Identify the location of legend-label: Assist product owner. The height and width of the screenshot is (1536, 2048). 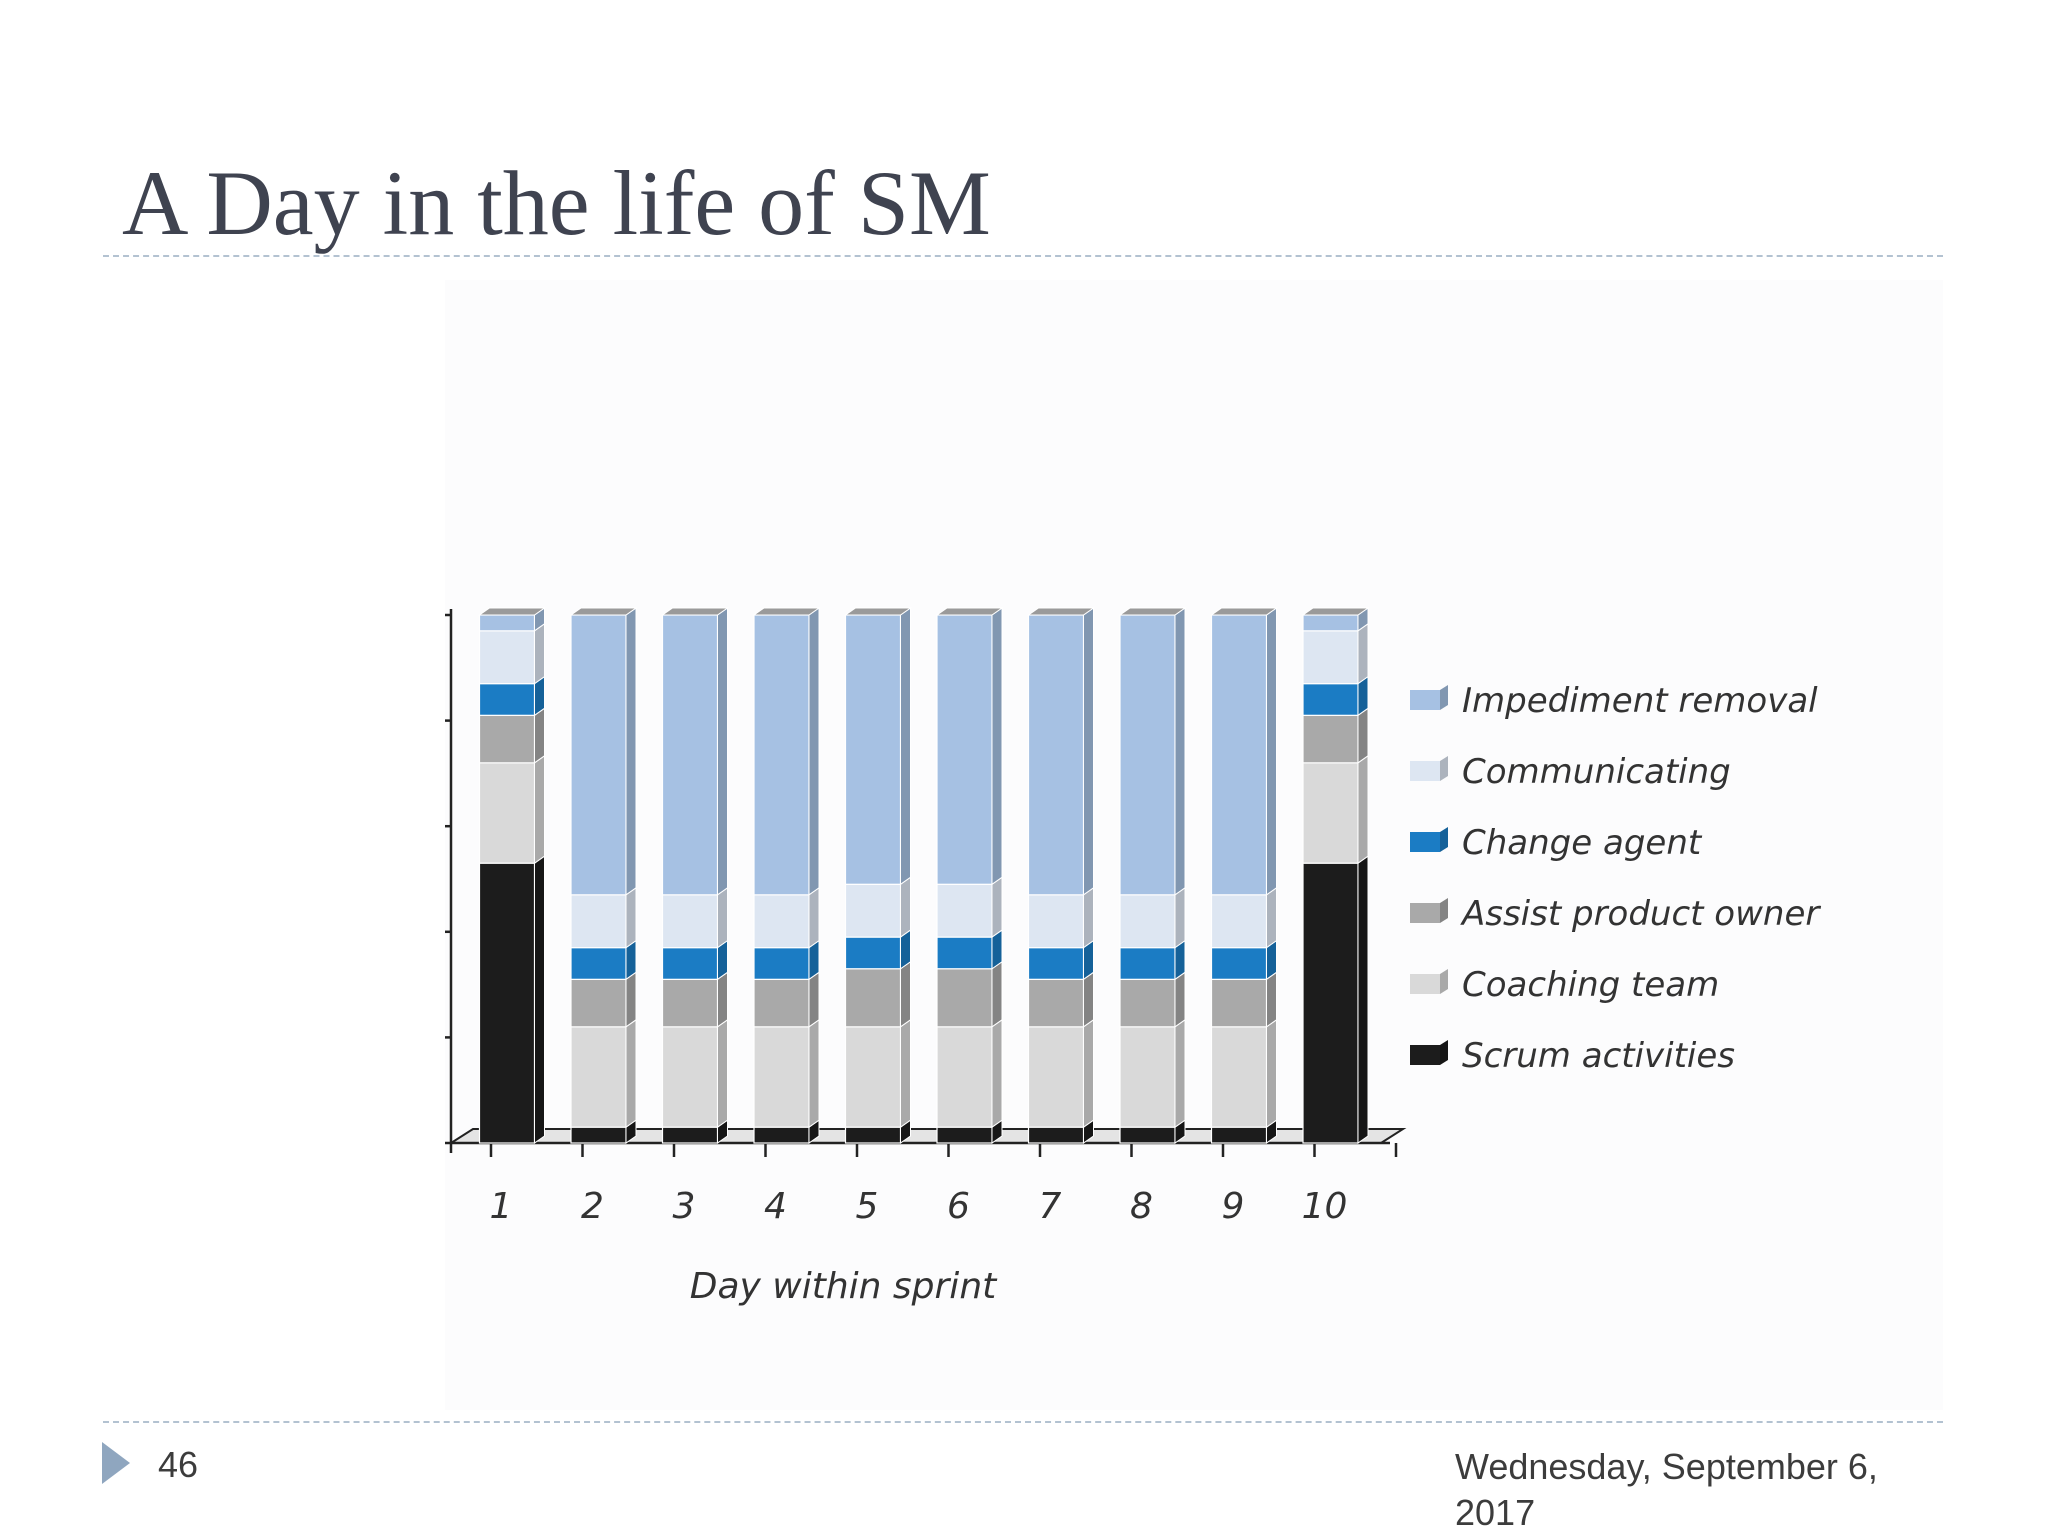
(1640, 914).